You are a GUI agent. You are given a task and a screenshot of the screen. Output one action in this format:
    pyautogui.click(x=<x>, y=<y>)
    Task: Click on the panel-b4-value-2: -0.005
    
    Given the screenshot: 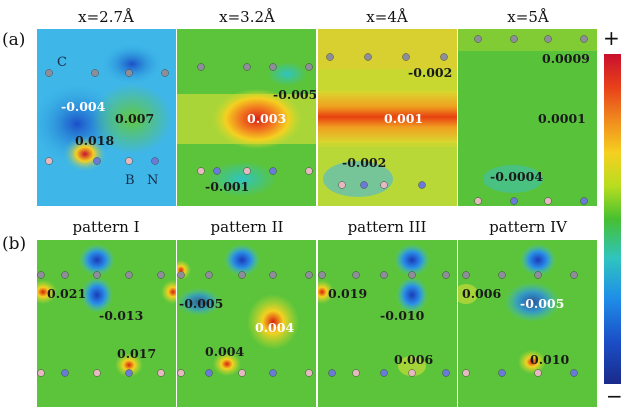 What is the action you would take?
    pyautogui.click(x=542, y=303)
    